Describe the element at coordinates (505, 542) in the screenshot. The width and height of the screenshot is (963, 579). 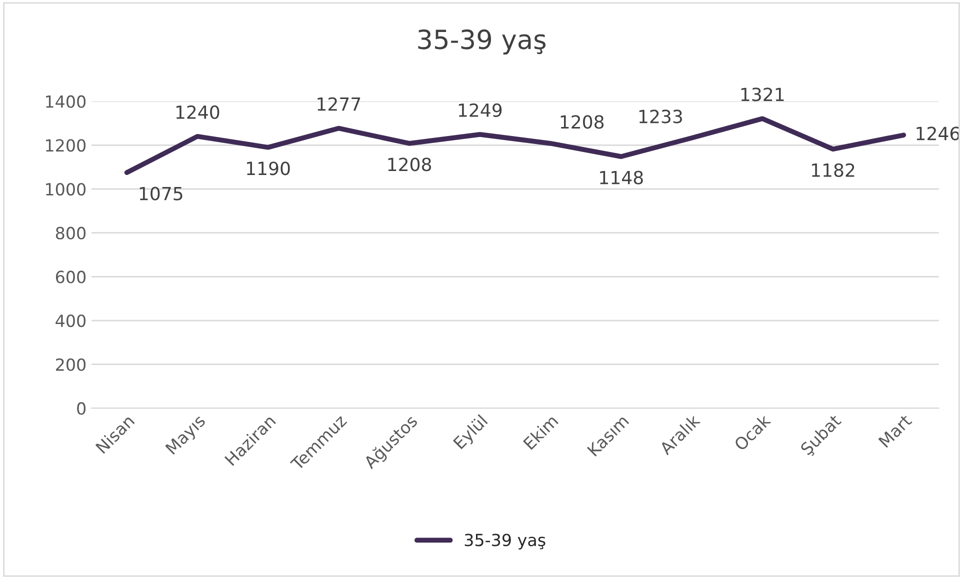
I see `legend-label: 35-39 yaş` at that location.